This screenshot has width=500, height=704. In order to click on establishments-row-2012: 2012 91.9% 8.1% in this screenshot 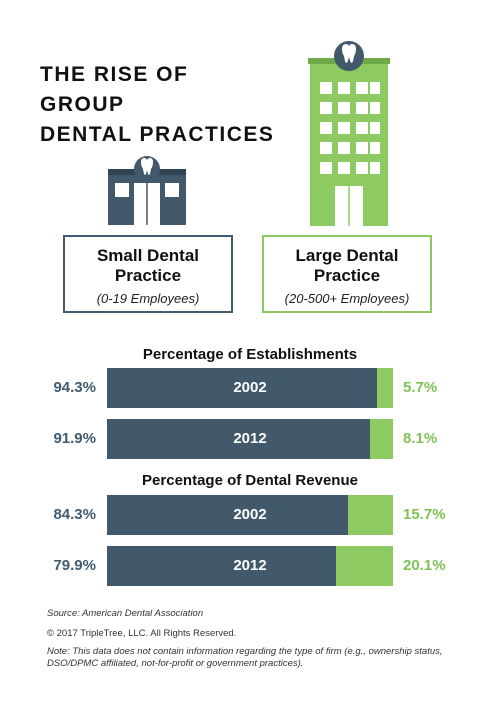, I will do `click(250, 439)`.